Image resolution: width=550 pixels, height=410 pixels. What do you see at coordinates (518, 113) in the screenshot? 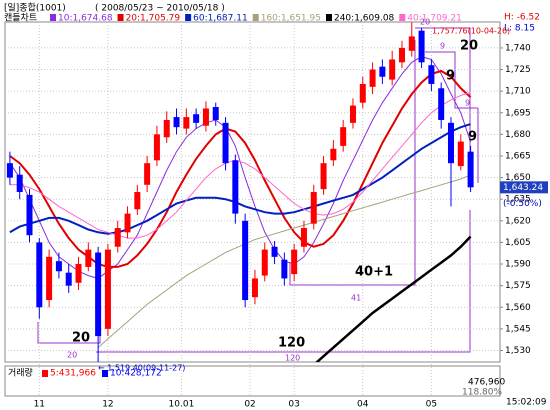
I see `y-tick-label: 1,695` at bounding box center [518, 113].